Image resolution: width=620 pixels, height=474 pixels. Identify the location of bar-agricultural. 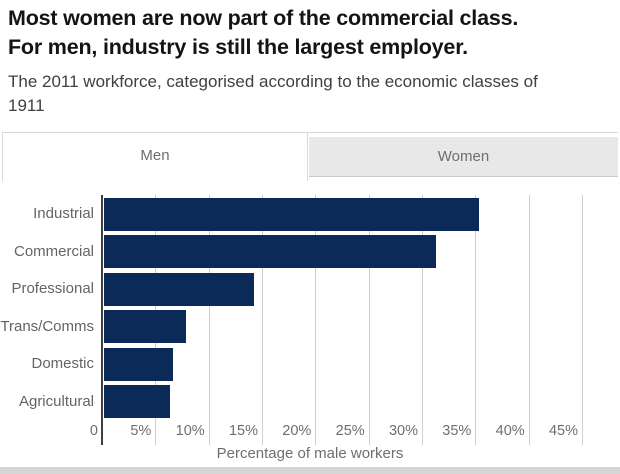
(137, 401).